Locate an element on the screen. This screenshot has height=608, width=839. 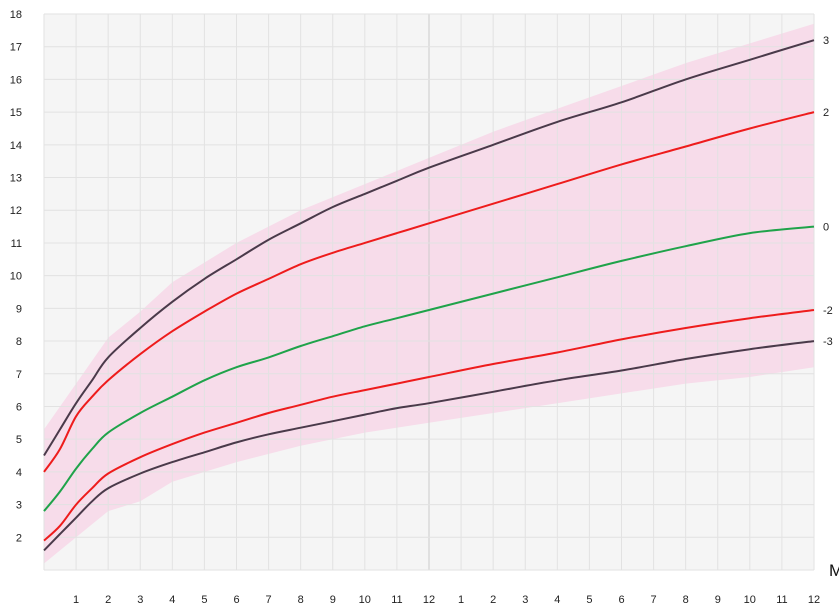
x-unit-label: M is located at coordinates (834, 570).